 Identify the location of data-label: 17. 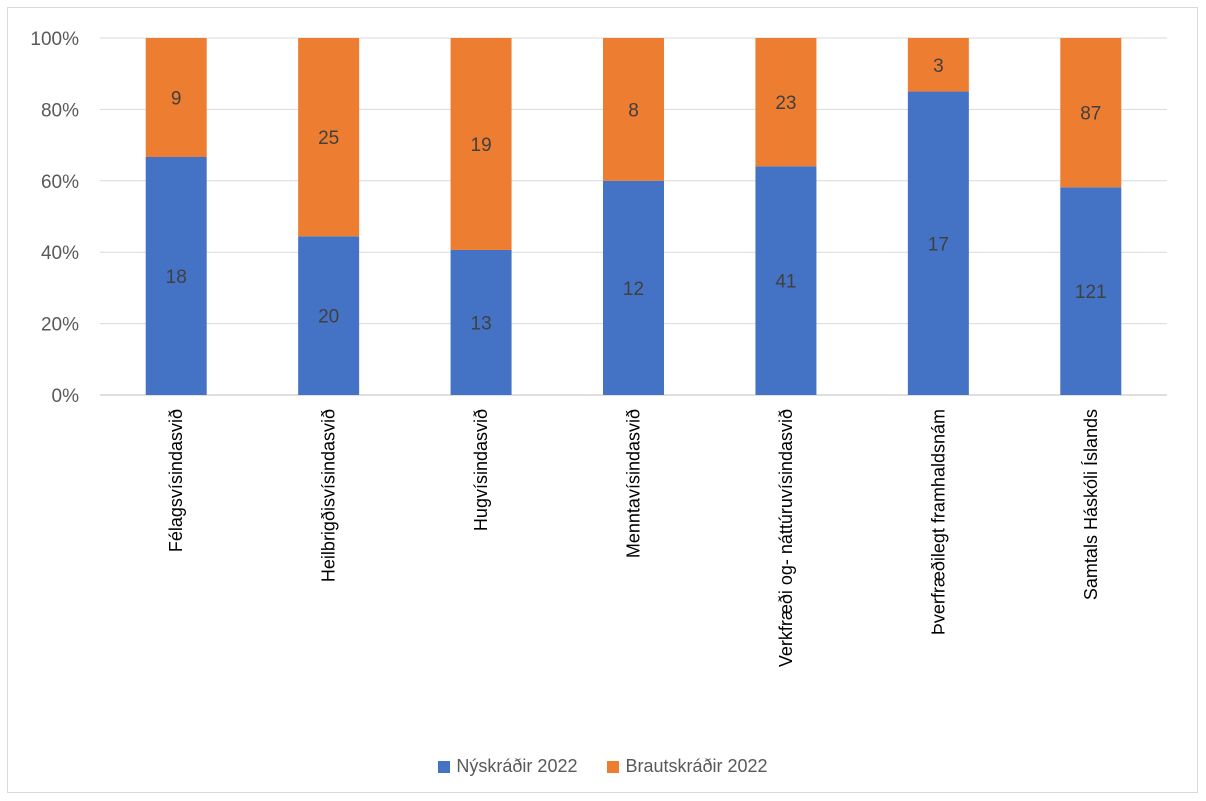
(938, 244).